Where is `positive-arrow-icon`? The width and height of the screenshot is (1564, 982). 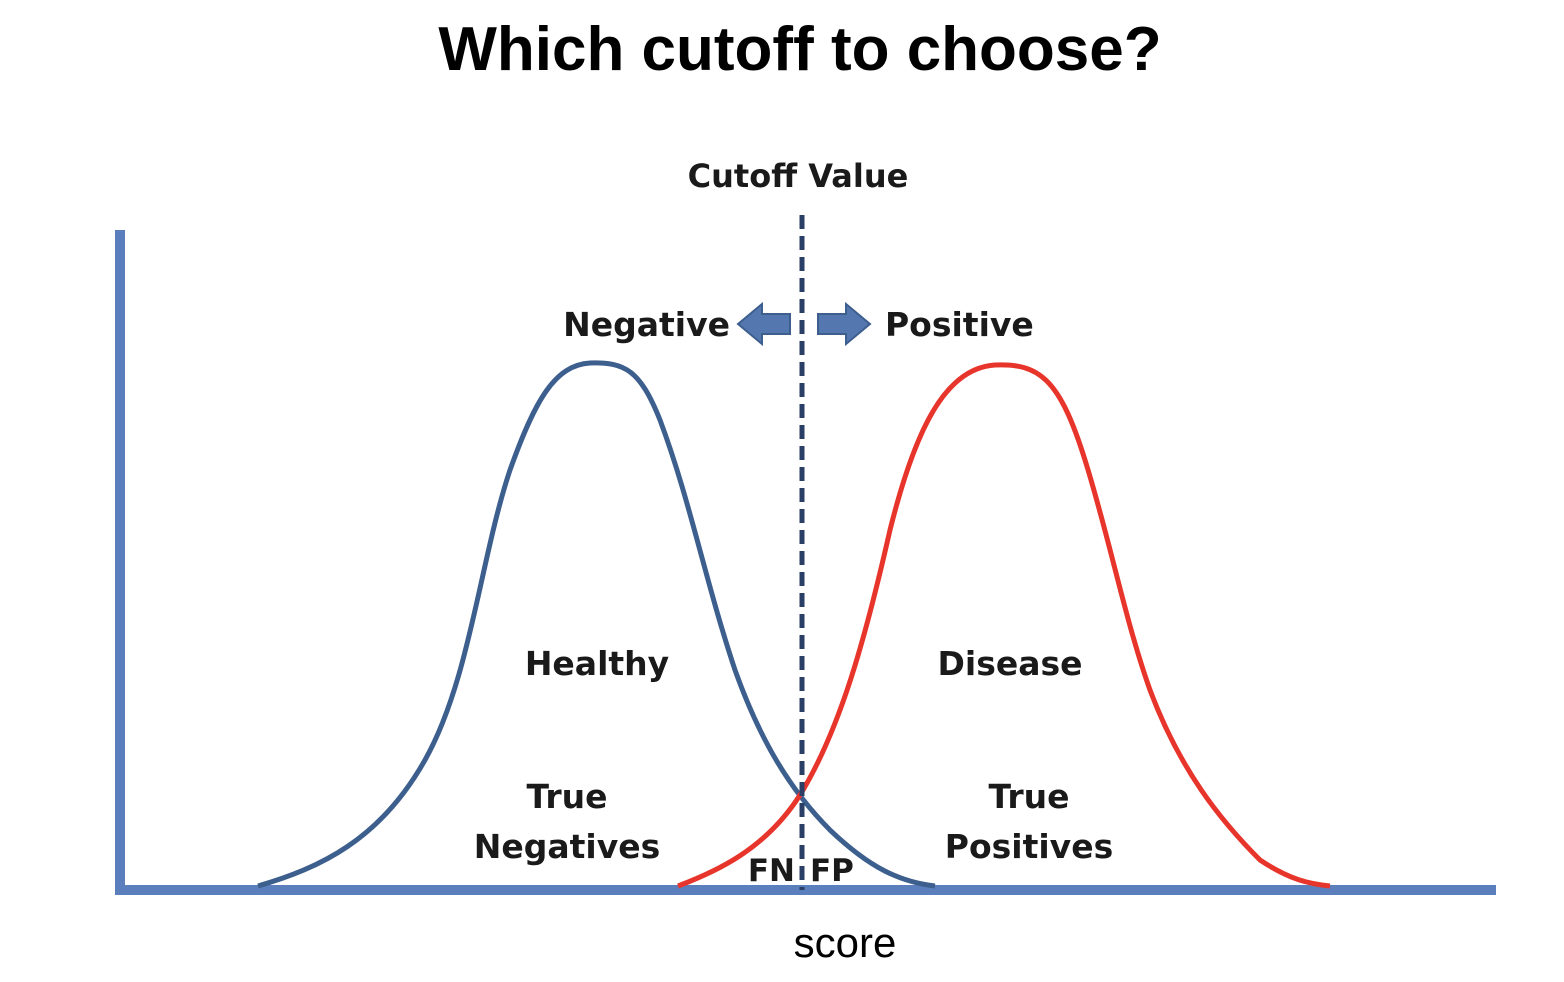
positive-arrow-icon is located at coordinates (844, 324).